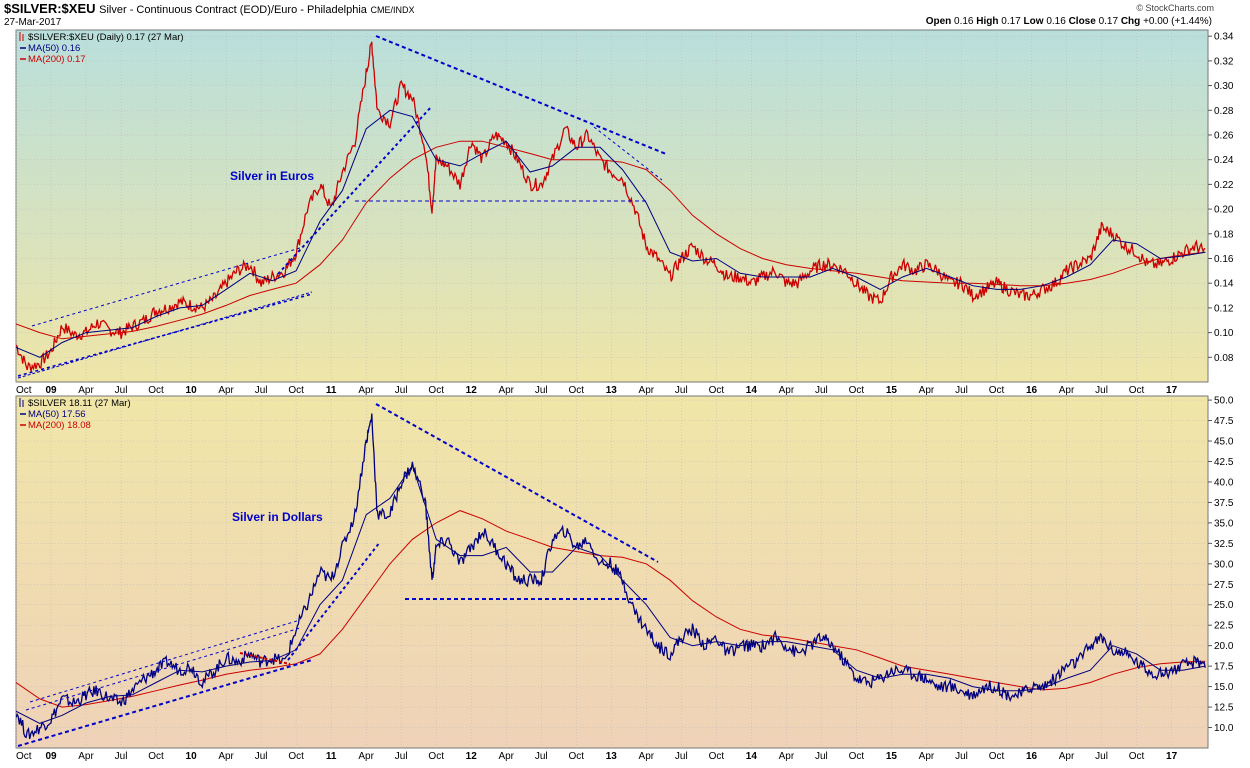 The image size is (1250, 768). I want to click on y-tick-label: 0.12, so click(1224, 308).